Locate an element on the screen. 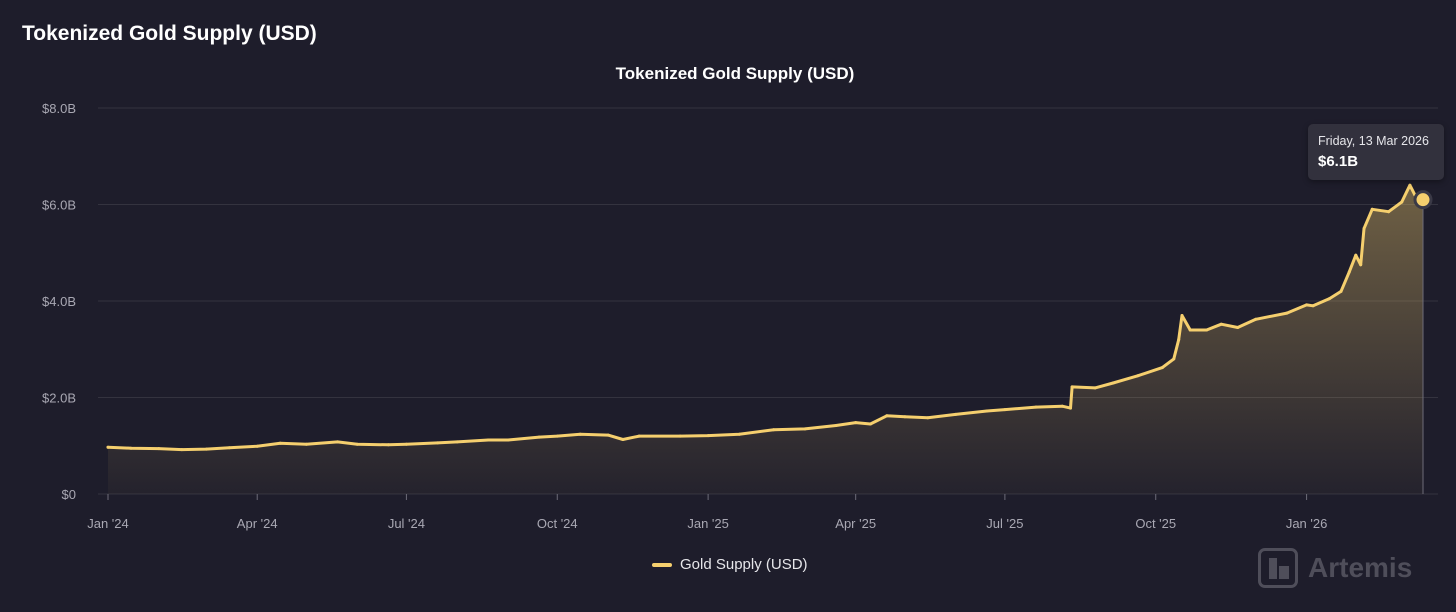  legend: Gold Supply (USD) is located at coordinates (730, 564).